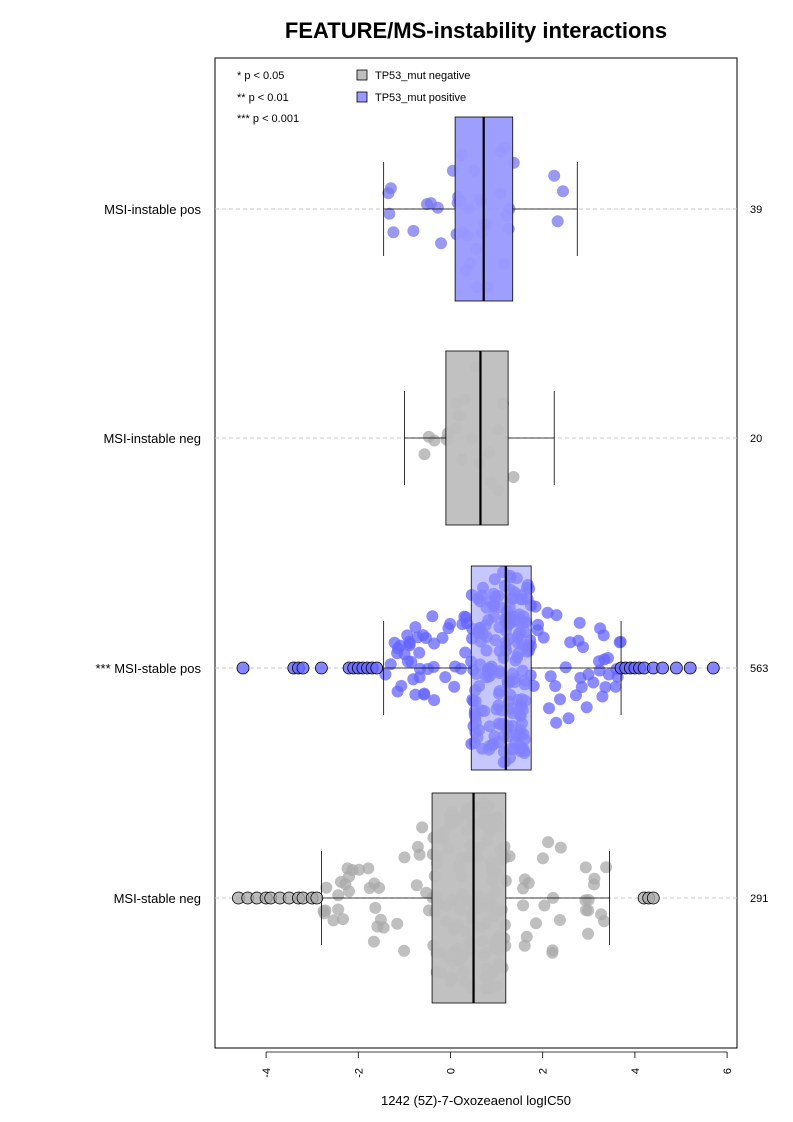 The width and height of the screenshot is (793, 1122). Describe the element at coordinates (260, 76) in the screenshot. I see `sig-legend-1: * p < 0.05` at that location.